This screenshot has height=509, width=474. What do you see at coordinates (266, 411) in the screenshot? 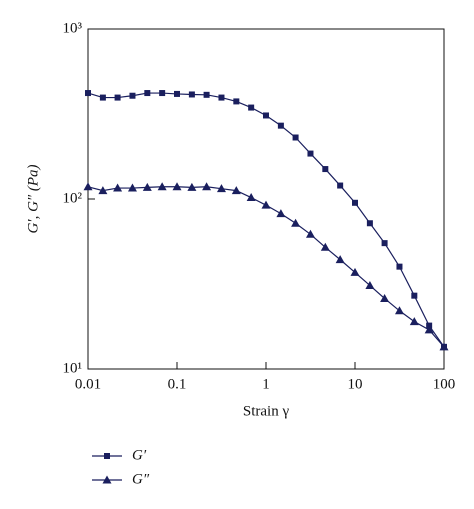
I see `x-axis-label: Strain γ` at bounding box center [266, 411].